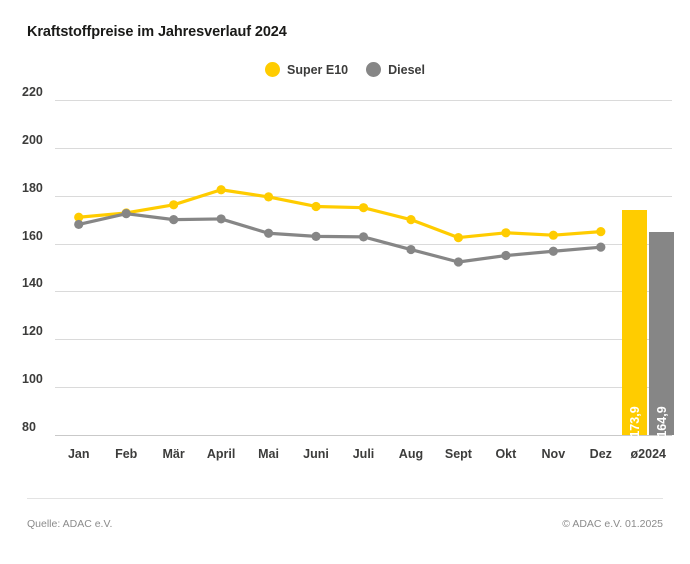 Image resolution: width=690 pixels, height=564 pixels. I want to click on y-tick-label: 140, so click(32, 283).